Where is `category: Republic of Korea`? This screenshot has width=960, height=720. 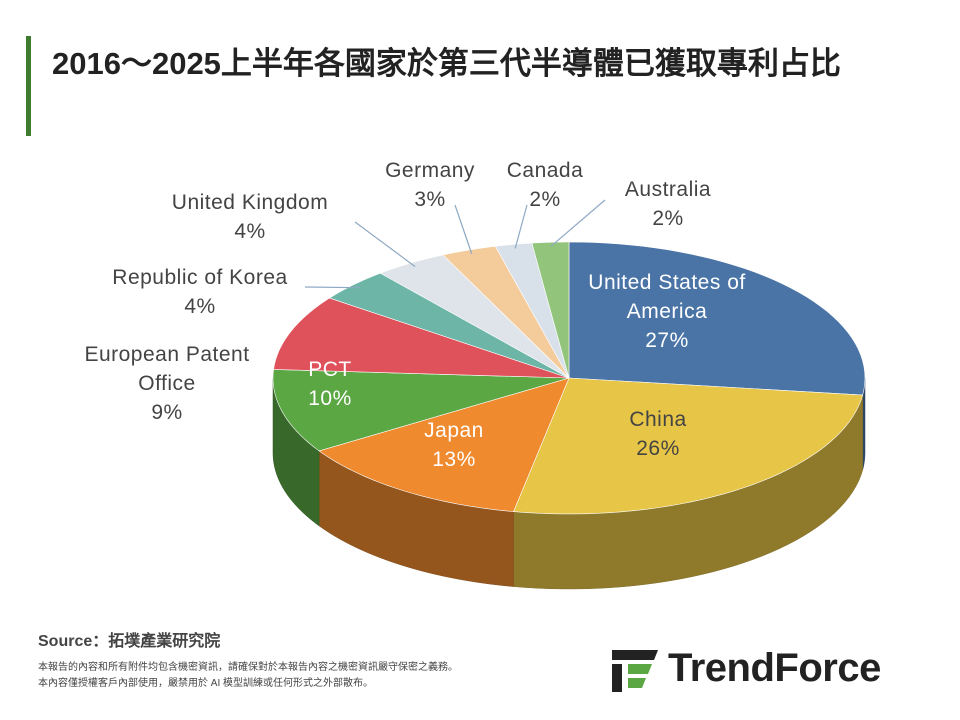 category: Republic of Korea is located at coordinates (200, 277).